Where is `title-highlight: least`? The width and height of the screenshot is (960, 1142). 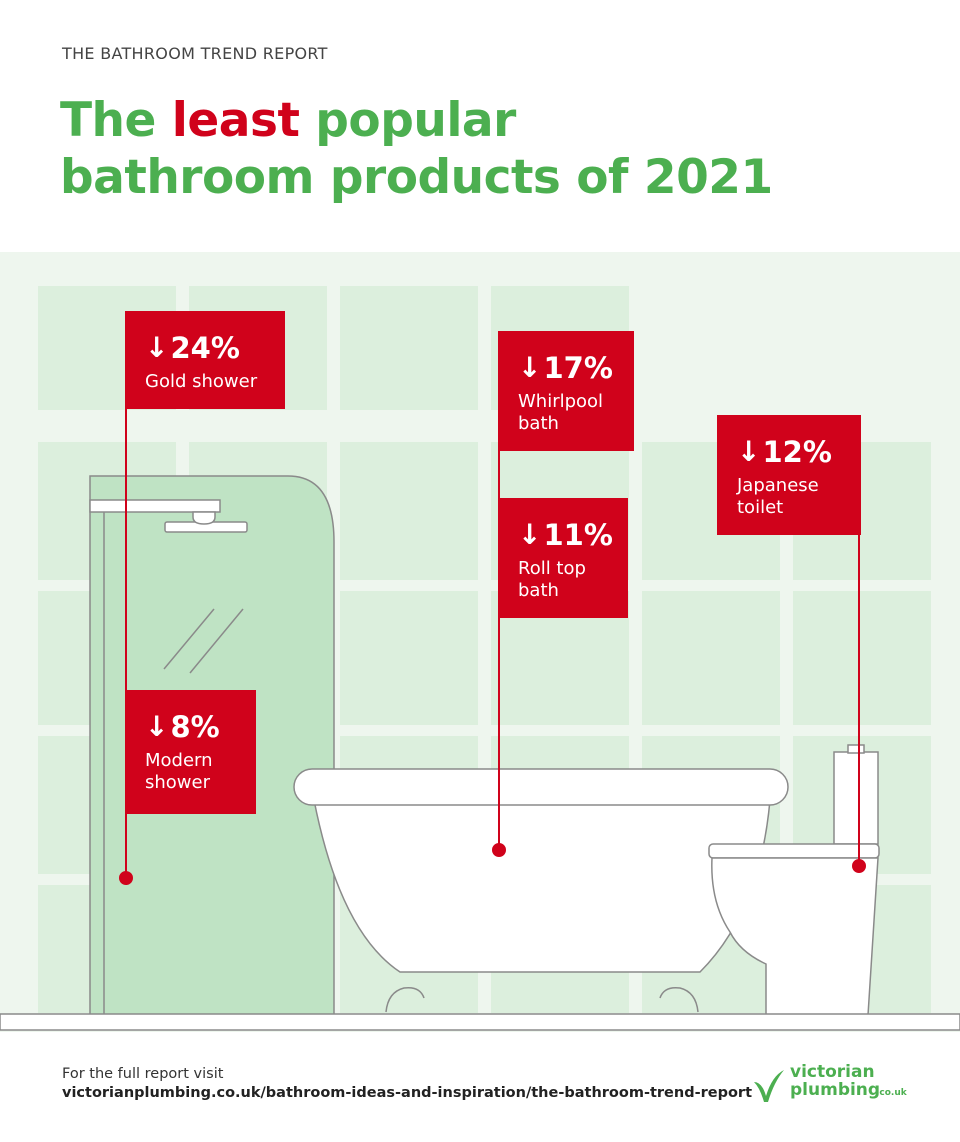 title-highlight: least is located at coordinates (235, 120).